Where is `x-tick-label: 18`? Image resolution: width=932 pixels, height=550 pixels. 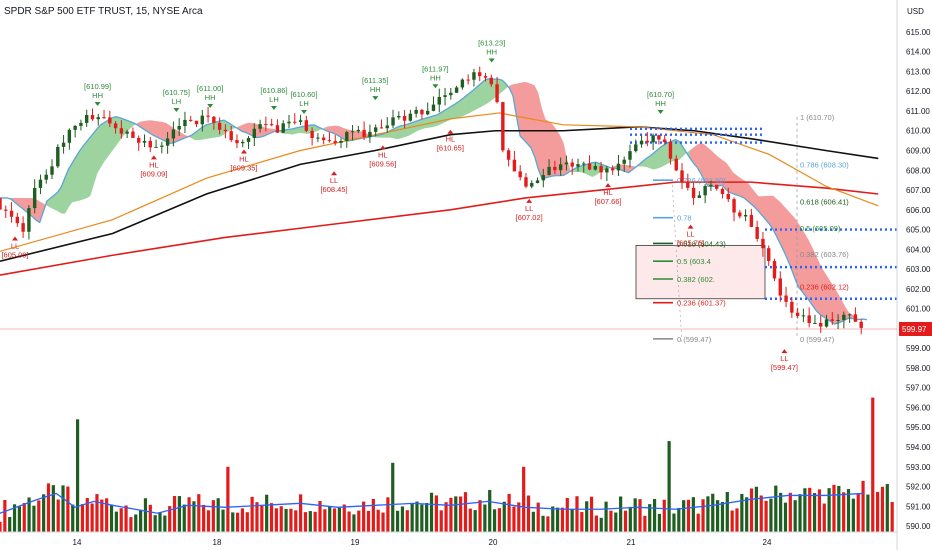 x-tick-label: 18 is located at coordinates (217, 542).